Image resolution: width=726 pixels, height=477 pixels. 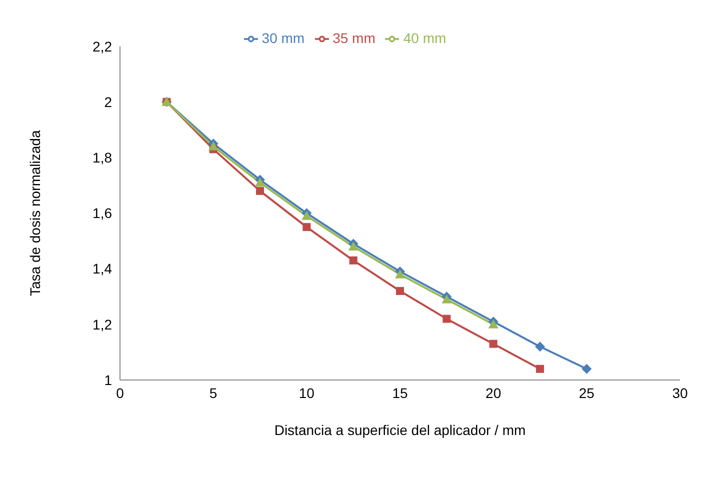 What do you see at coordinates (120, 392) in the screenshot?
I see `x-tick-label: 0` at bounding box center [120, 392].